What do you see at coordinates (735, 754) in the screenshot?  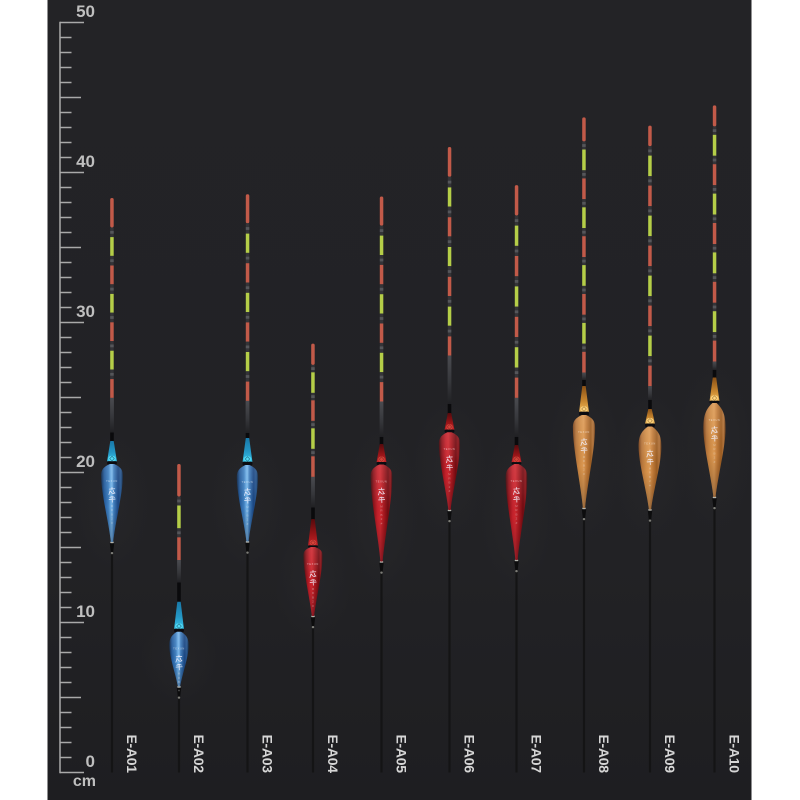 I see `svg-text: E-A10` at bounding box center [735, 754].